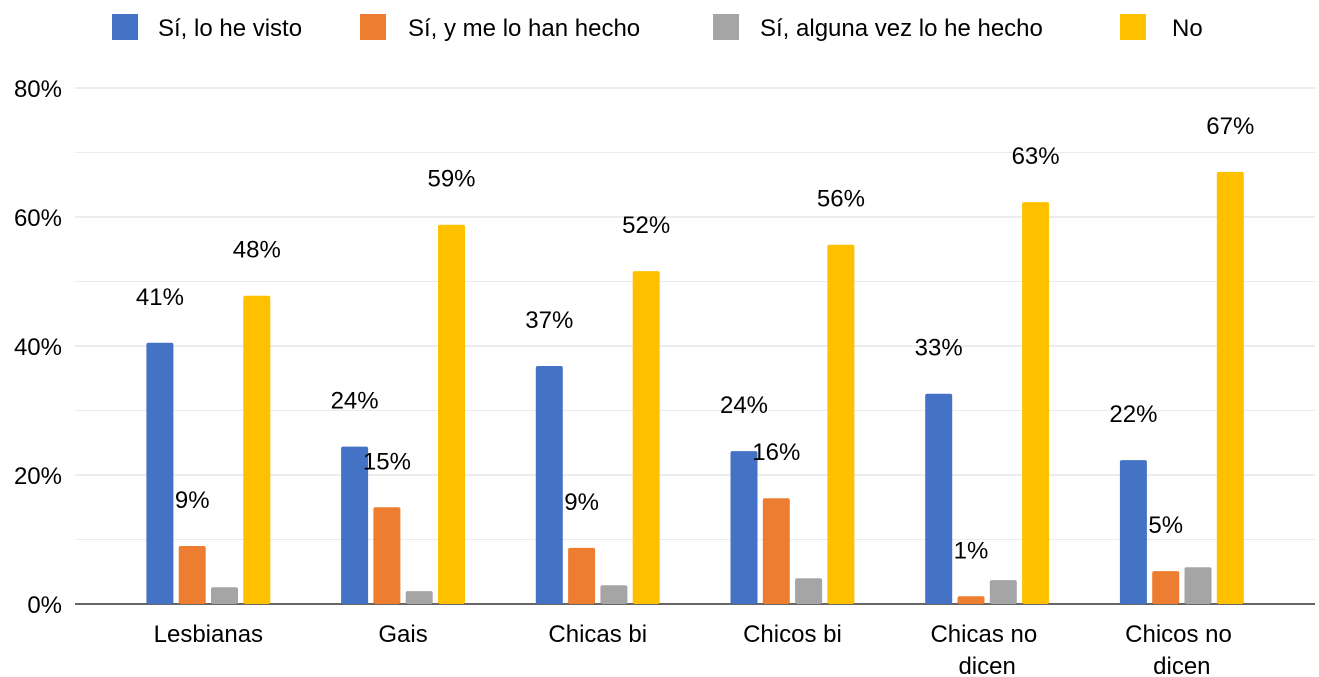 This screenshot has height=677, width=1319. I want to click on x-tick-label: Chicos bi, so click(792, 634).